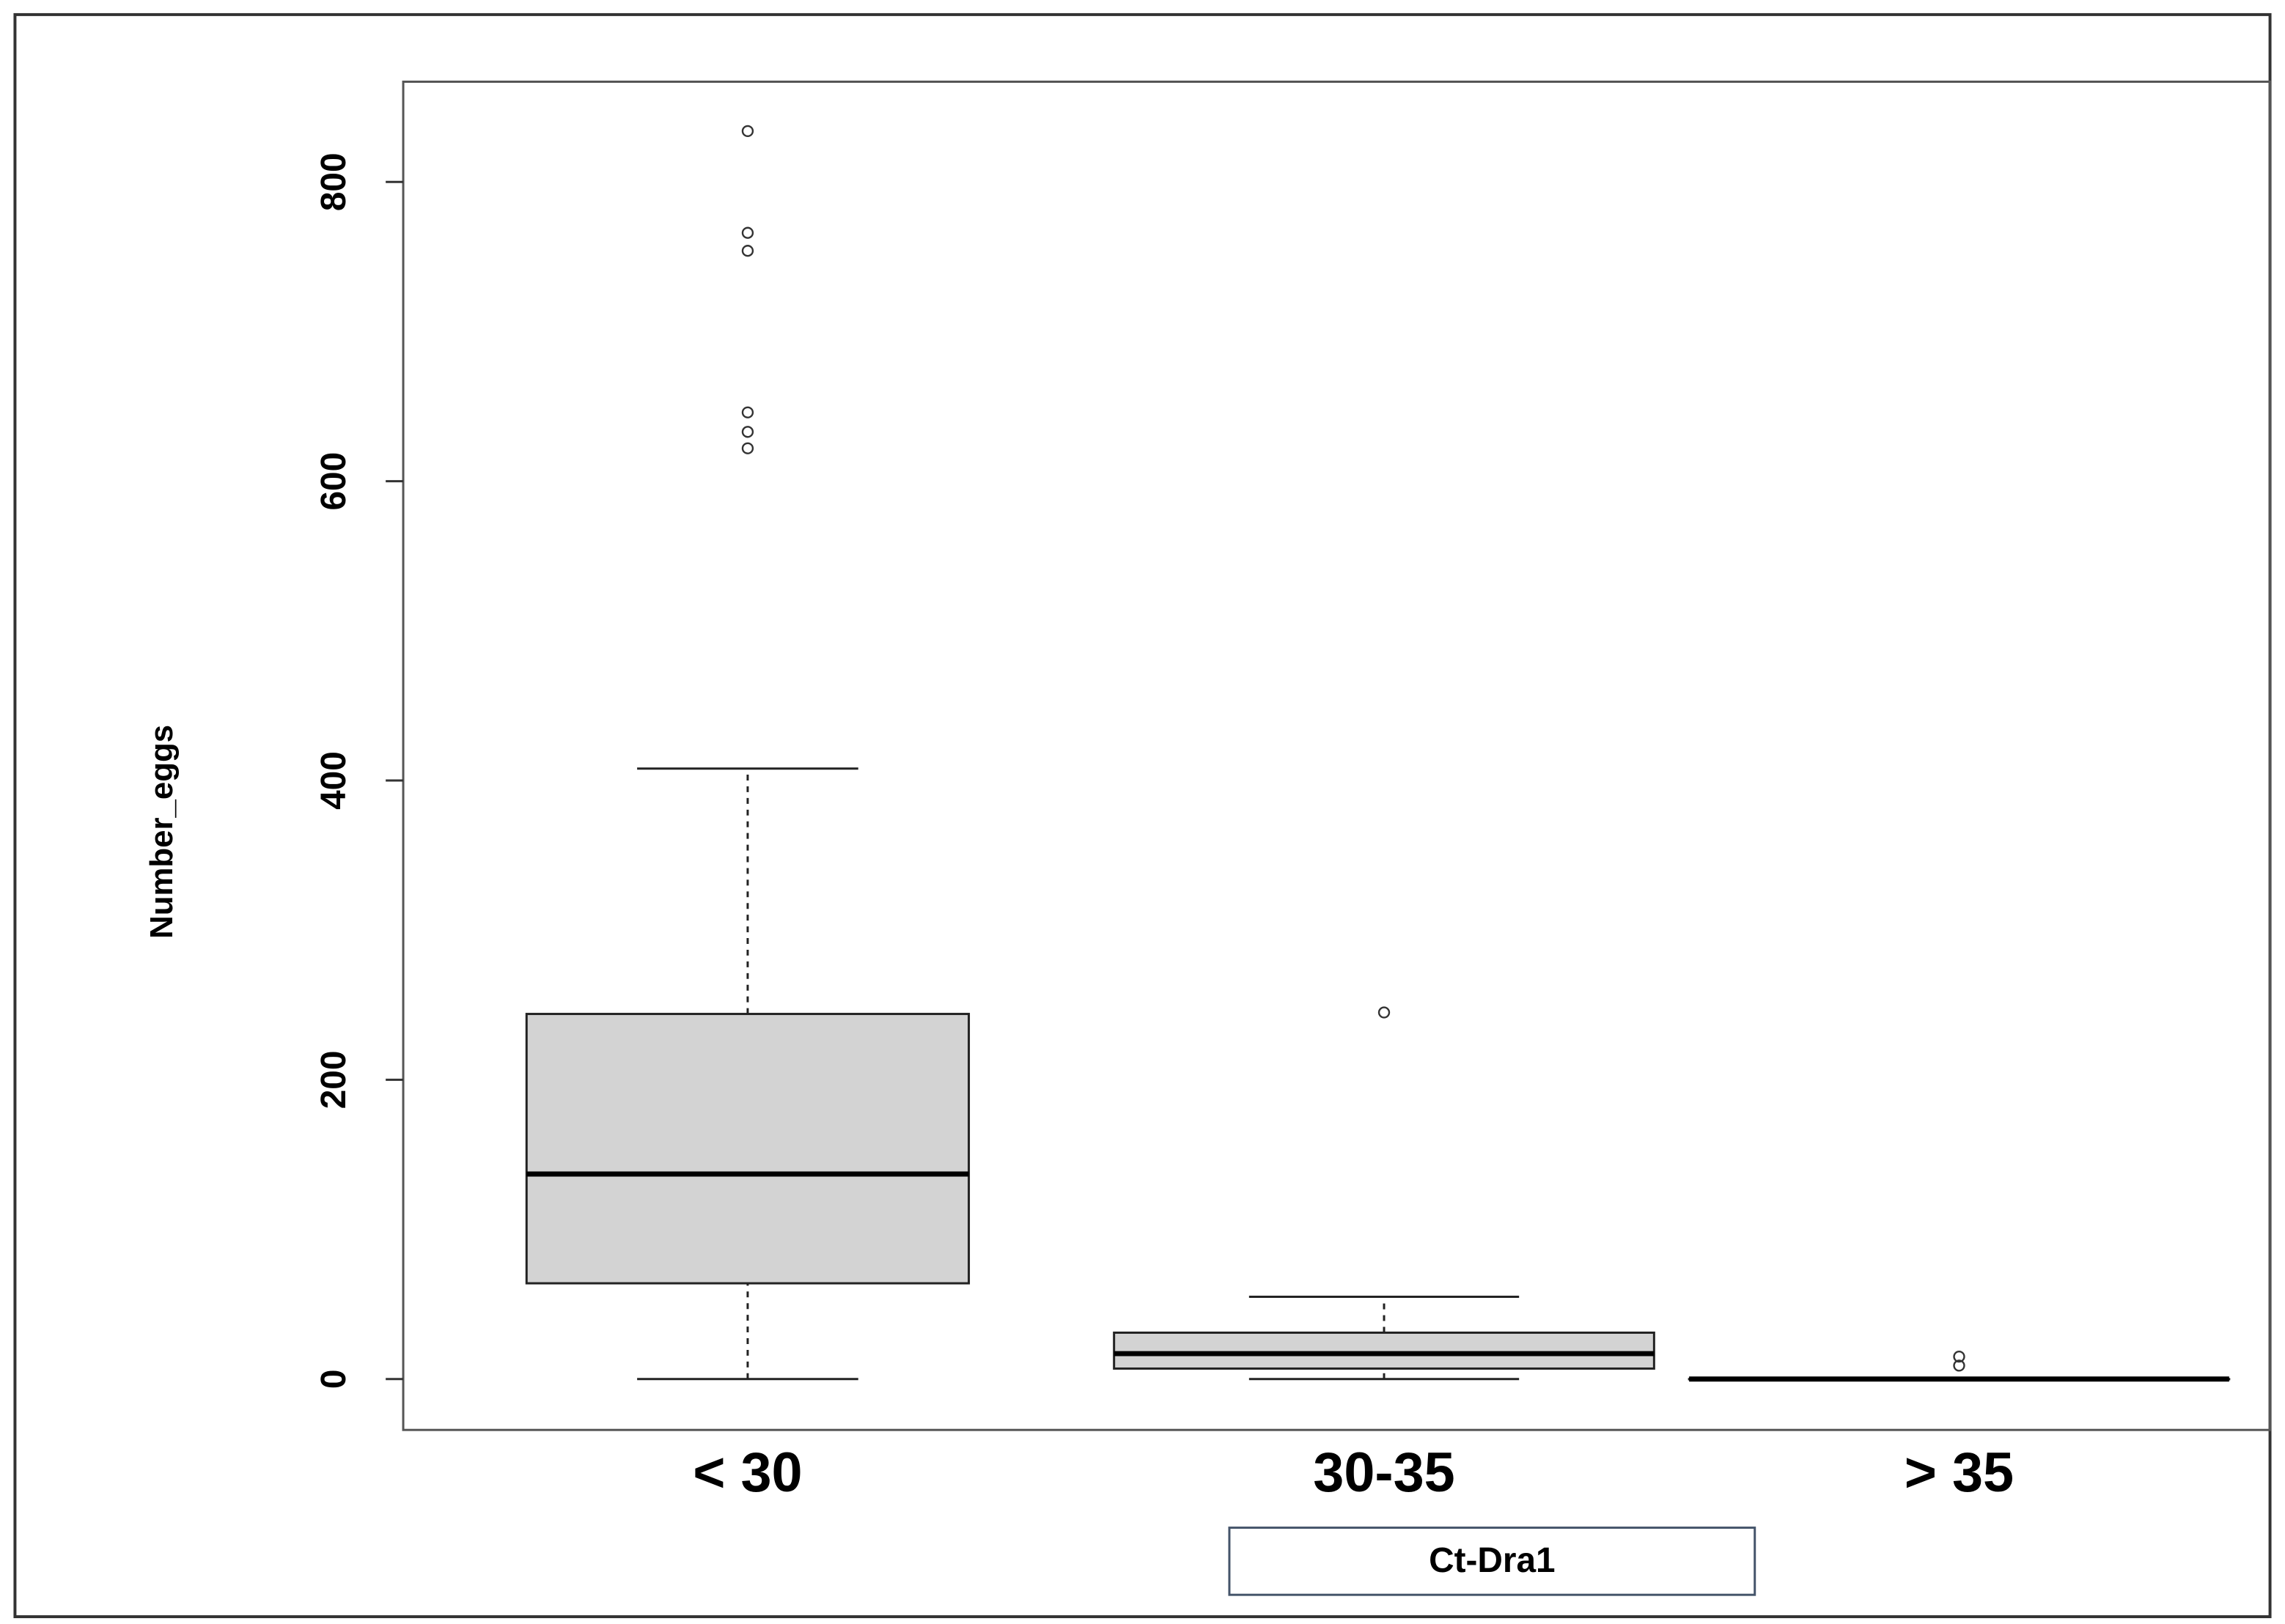  I want to click on y-tick-label: 0, so click(333, 1379).